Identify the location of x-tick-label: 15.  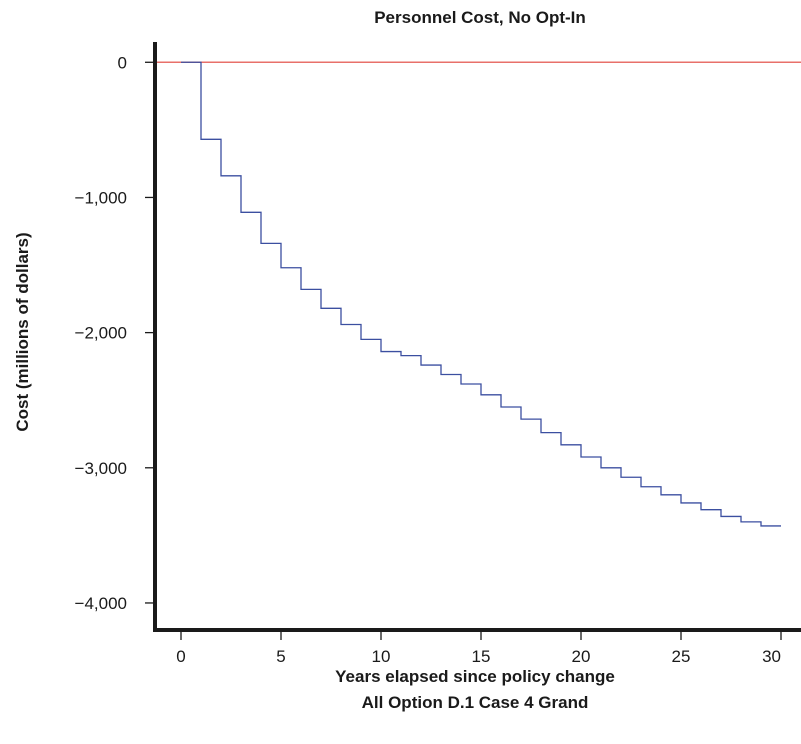
(481, 656).